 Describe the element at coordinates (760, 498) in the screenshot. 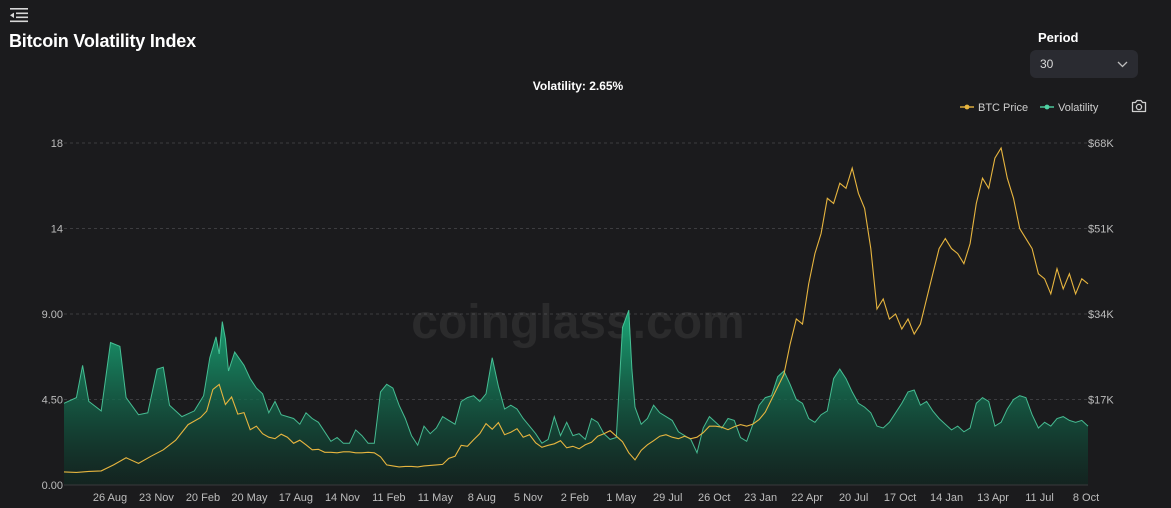

I see `x-tick-label: 23 Jan` at that location.